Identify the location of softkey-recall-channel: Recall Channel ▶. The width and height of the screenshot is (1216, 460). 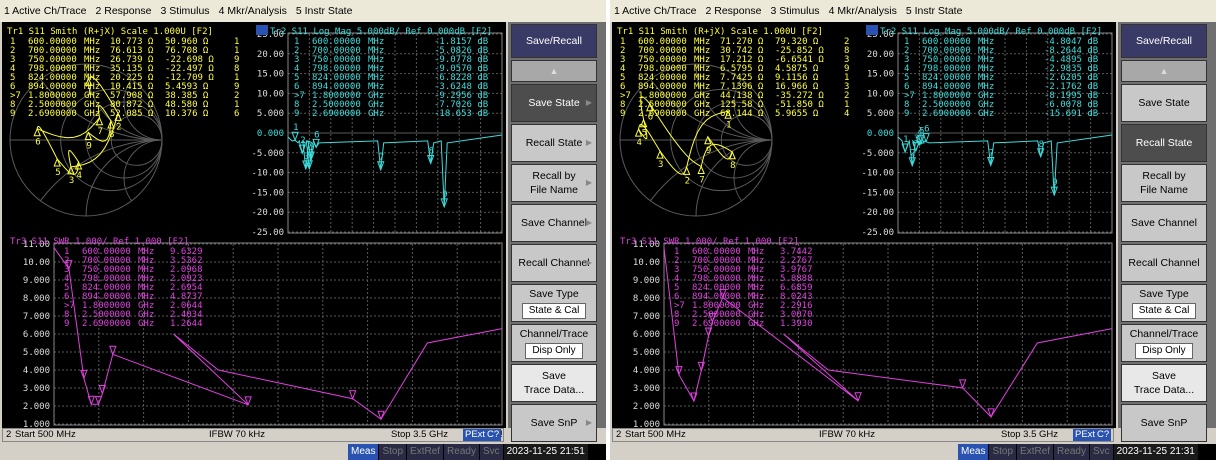
(554, 263).